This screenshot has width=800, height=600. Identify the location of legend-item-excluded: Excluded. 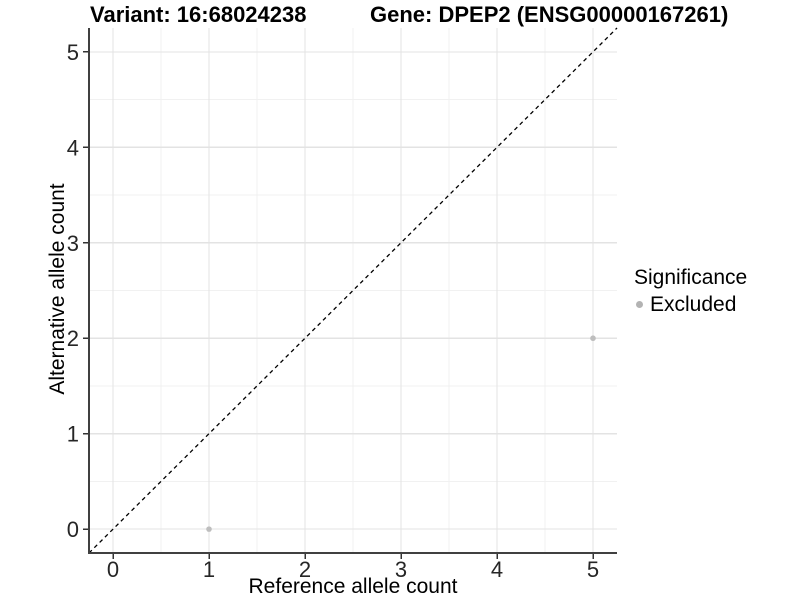
(690, 304).